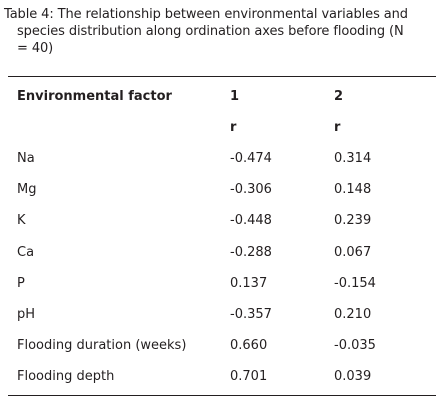  I want to click on row-axis2-value: -0.154, so click(355, 283).